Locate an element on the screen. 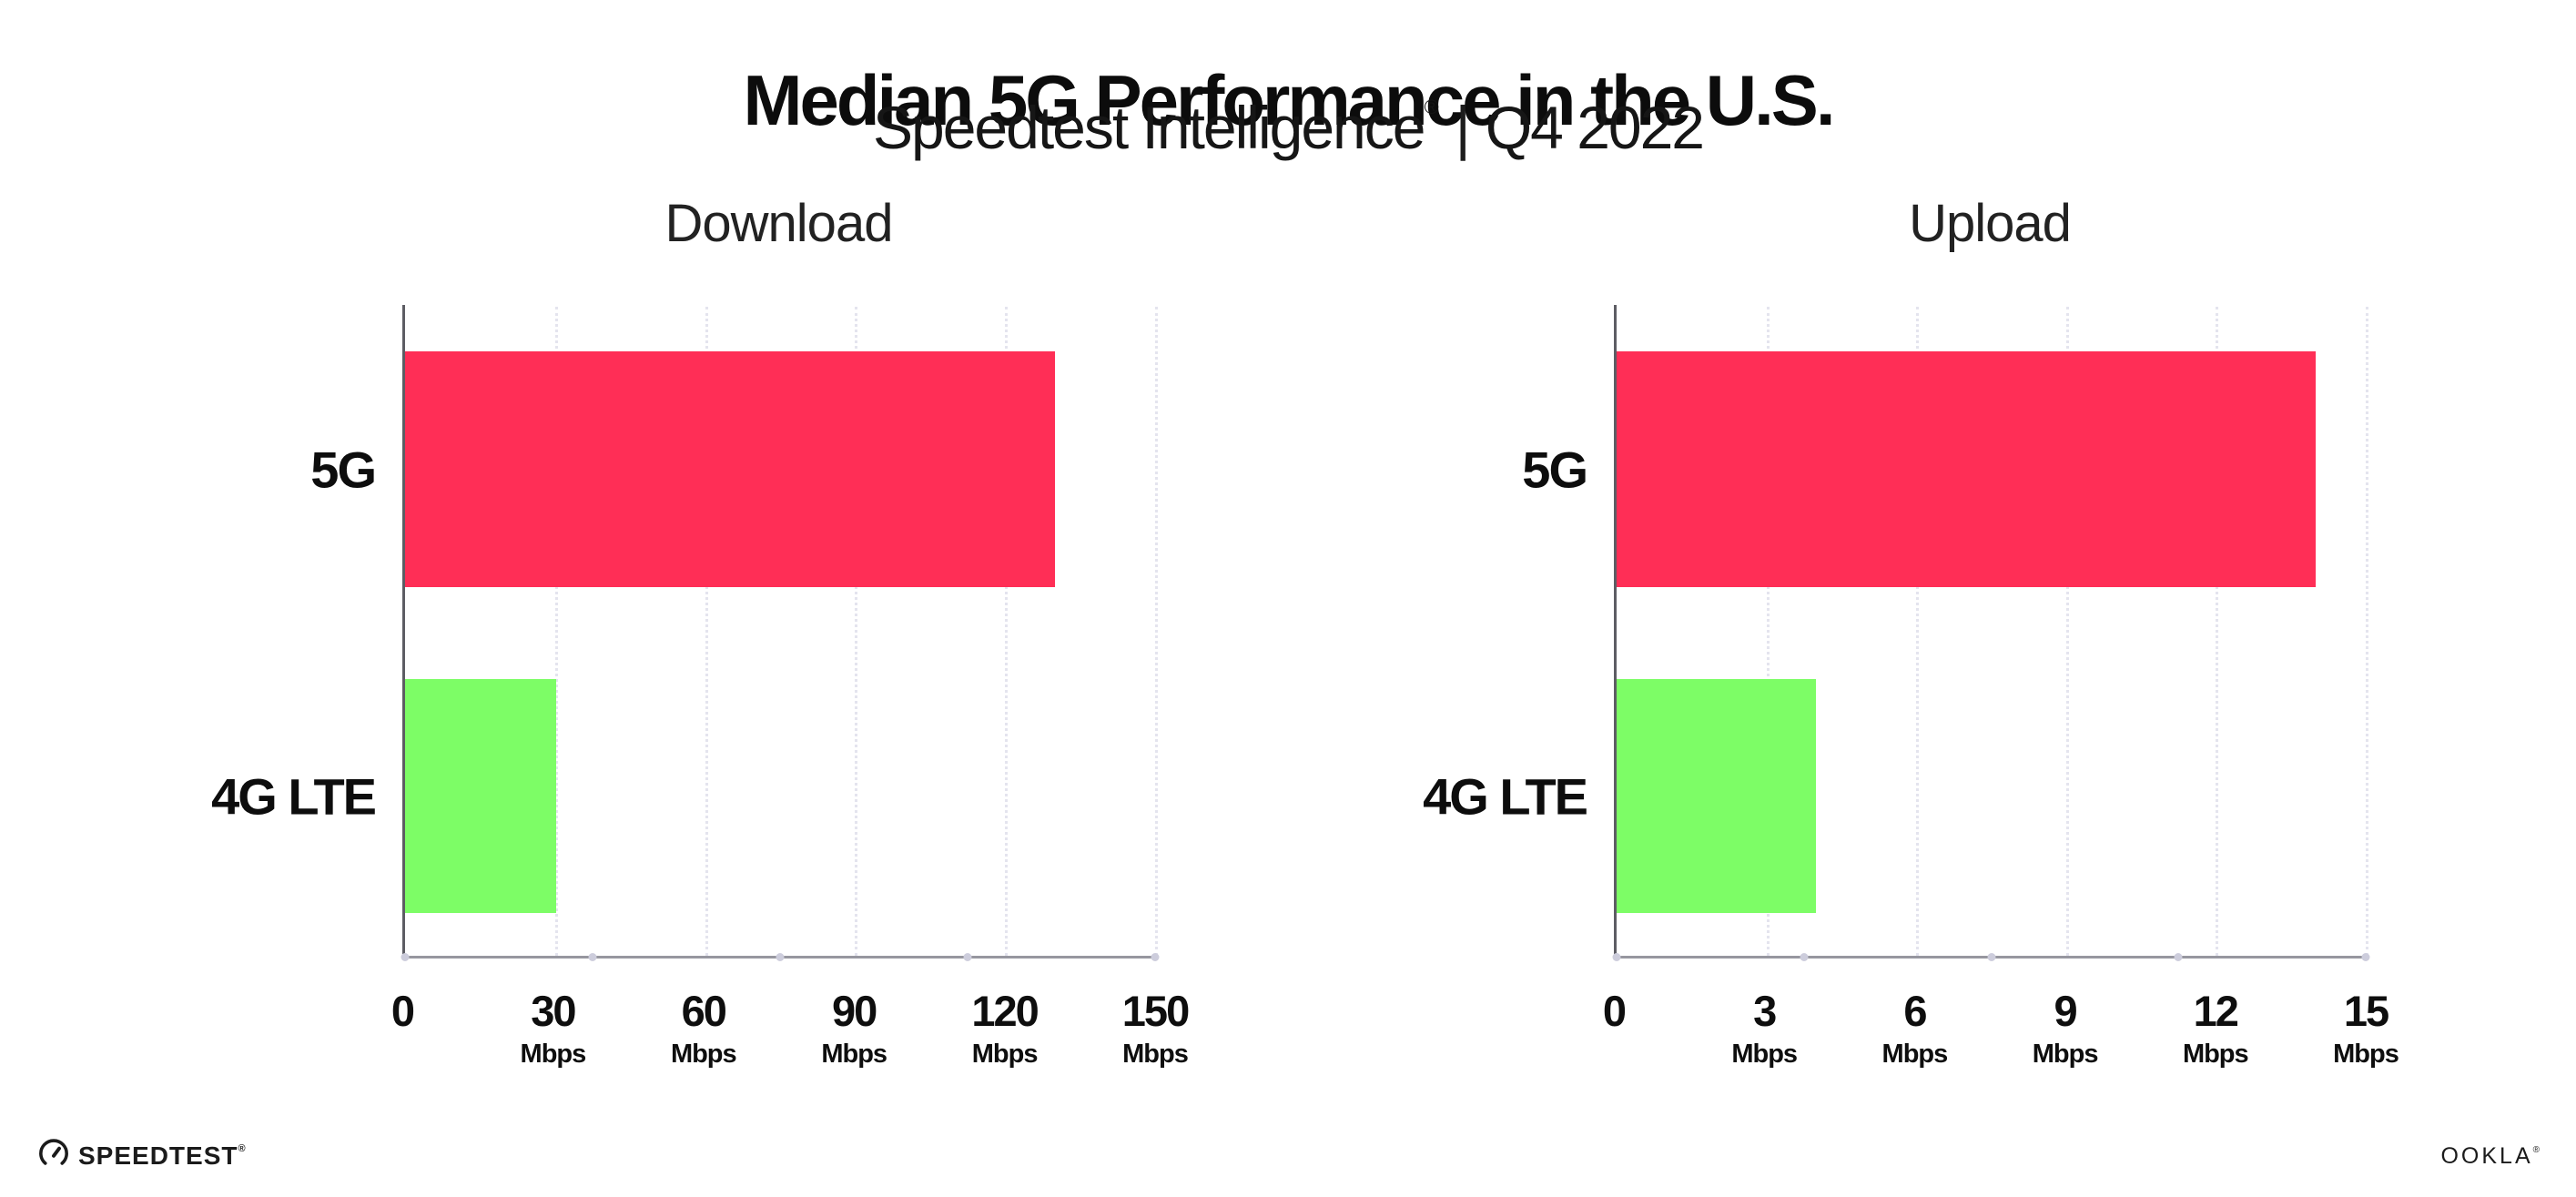 This screenshot has height=1197, width=2576. tick: 9 Mbps is located at coordinates (2065, 1028).